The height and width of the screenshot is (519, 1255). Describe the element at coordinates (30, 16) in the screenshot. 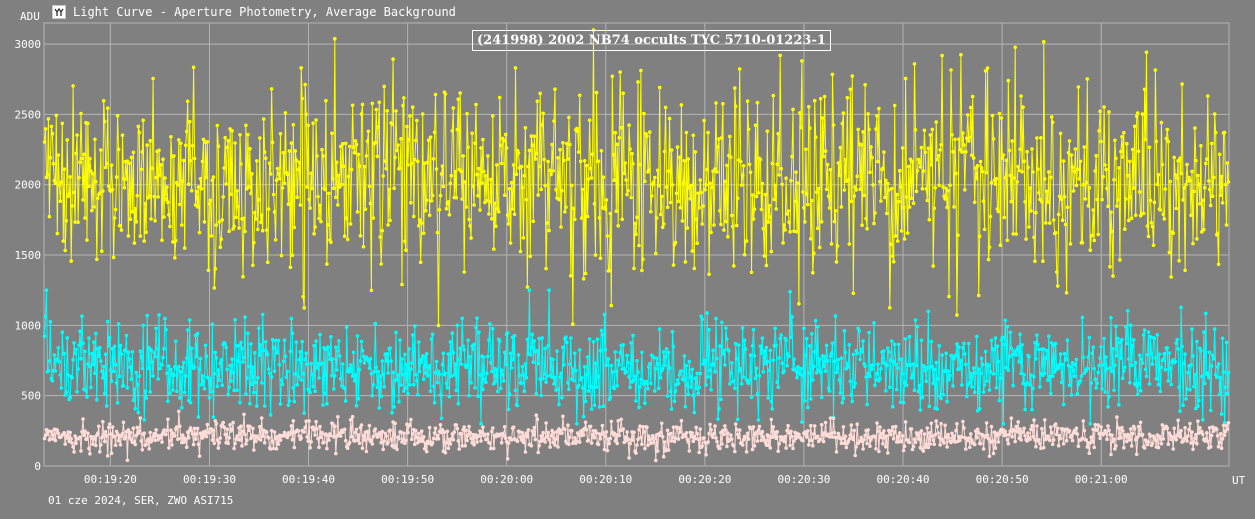

I see `y-axis-label: ADU` at that location.